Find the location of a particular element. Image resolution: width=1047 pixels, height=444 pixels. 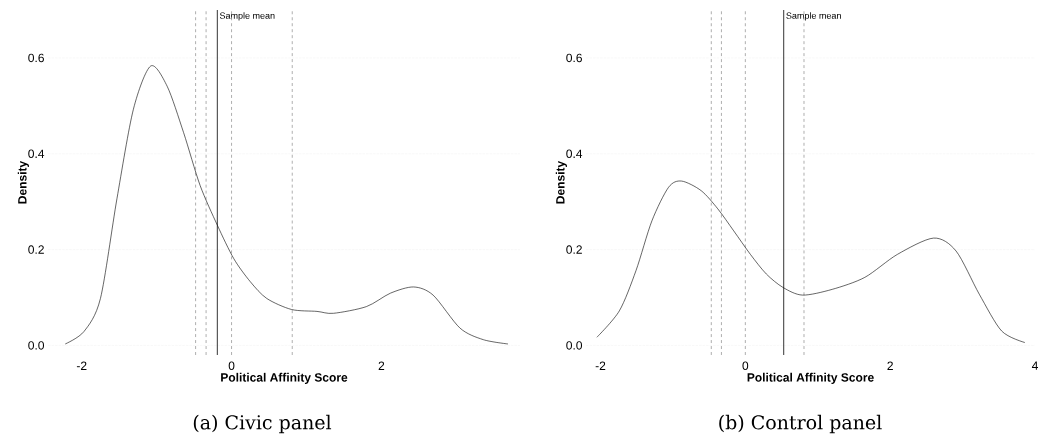

x-tick-label: 4 is located at coordinates (1034, 365).